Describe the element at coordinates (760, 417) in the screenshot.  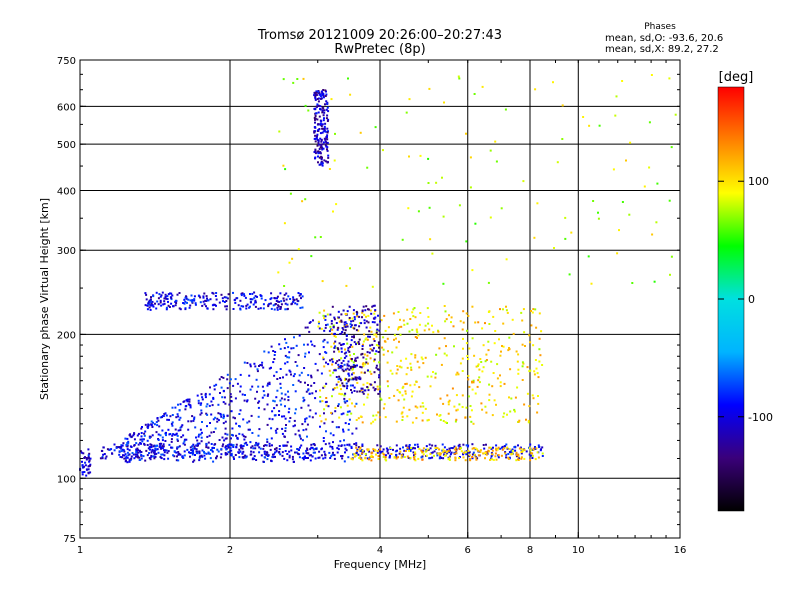
I see `colorbar-tick-label: -100` at that location.